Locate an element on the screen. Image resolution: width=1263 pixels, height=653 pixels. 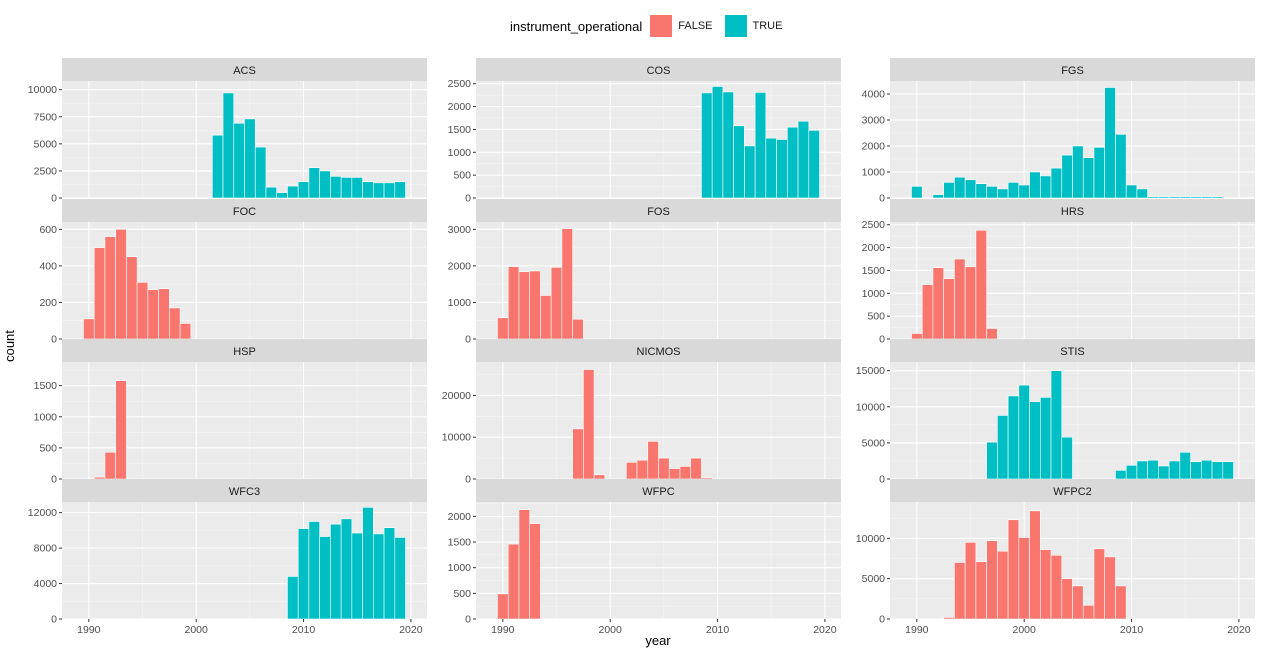
strip-label-hrs: HRS is located at coordinates (1072, 212).